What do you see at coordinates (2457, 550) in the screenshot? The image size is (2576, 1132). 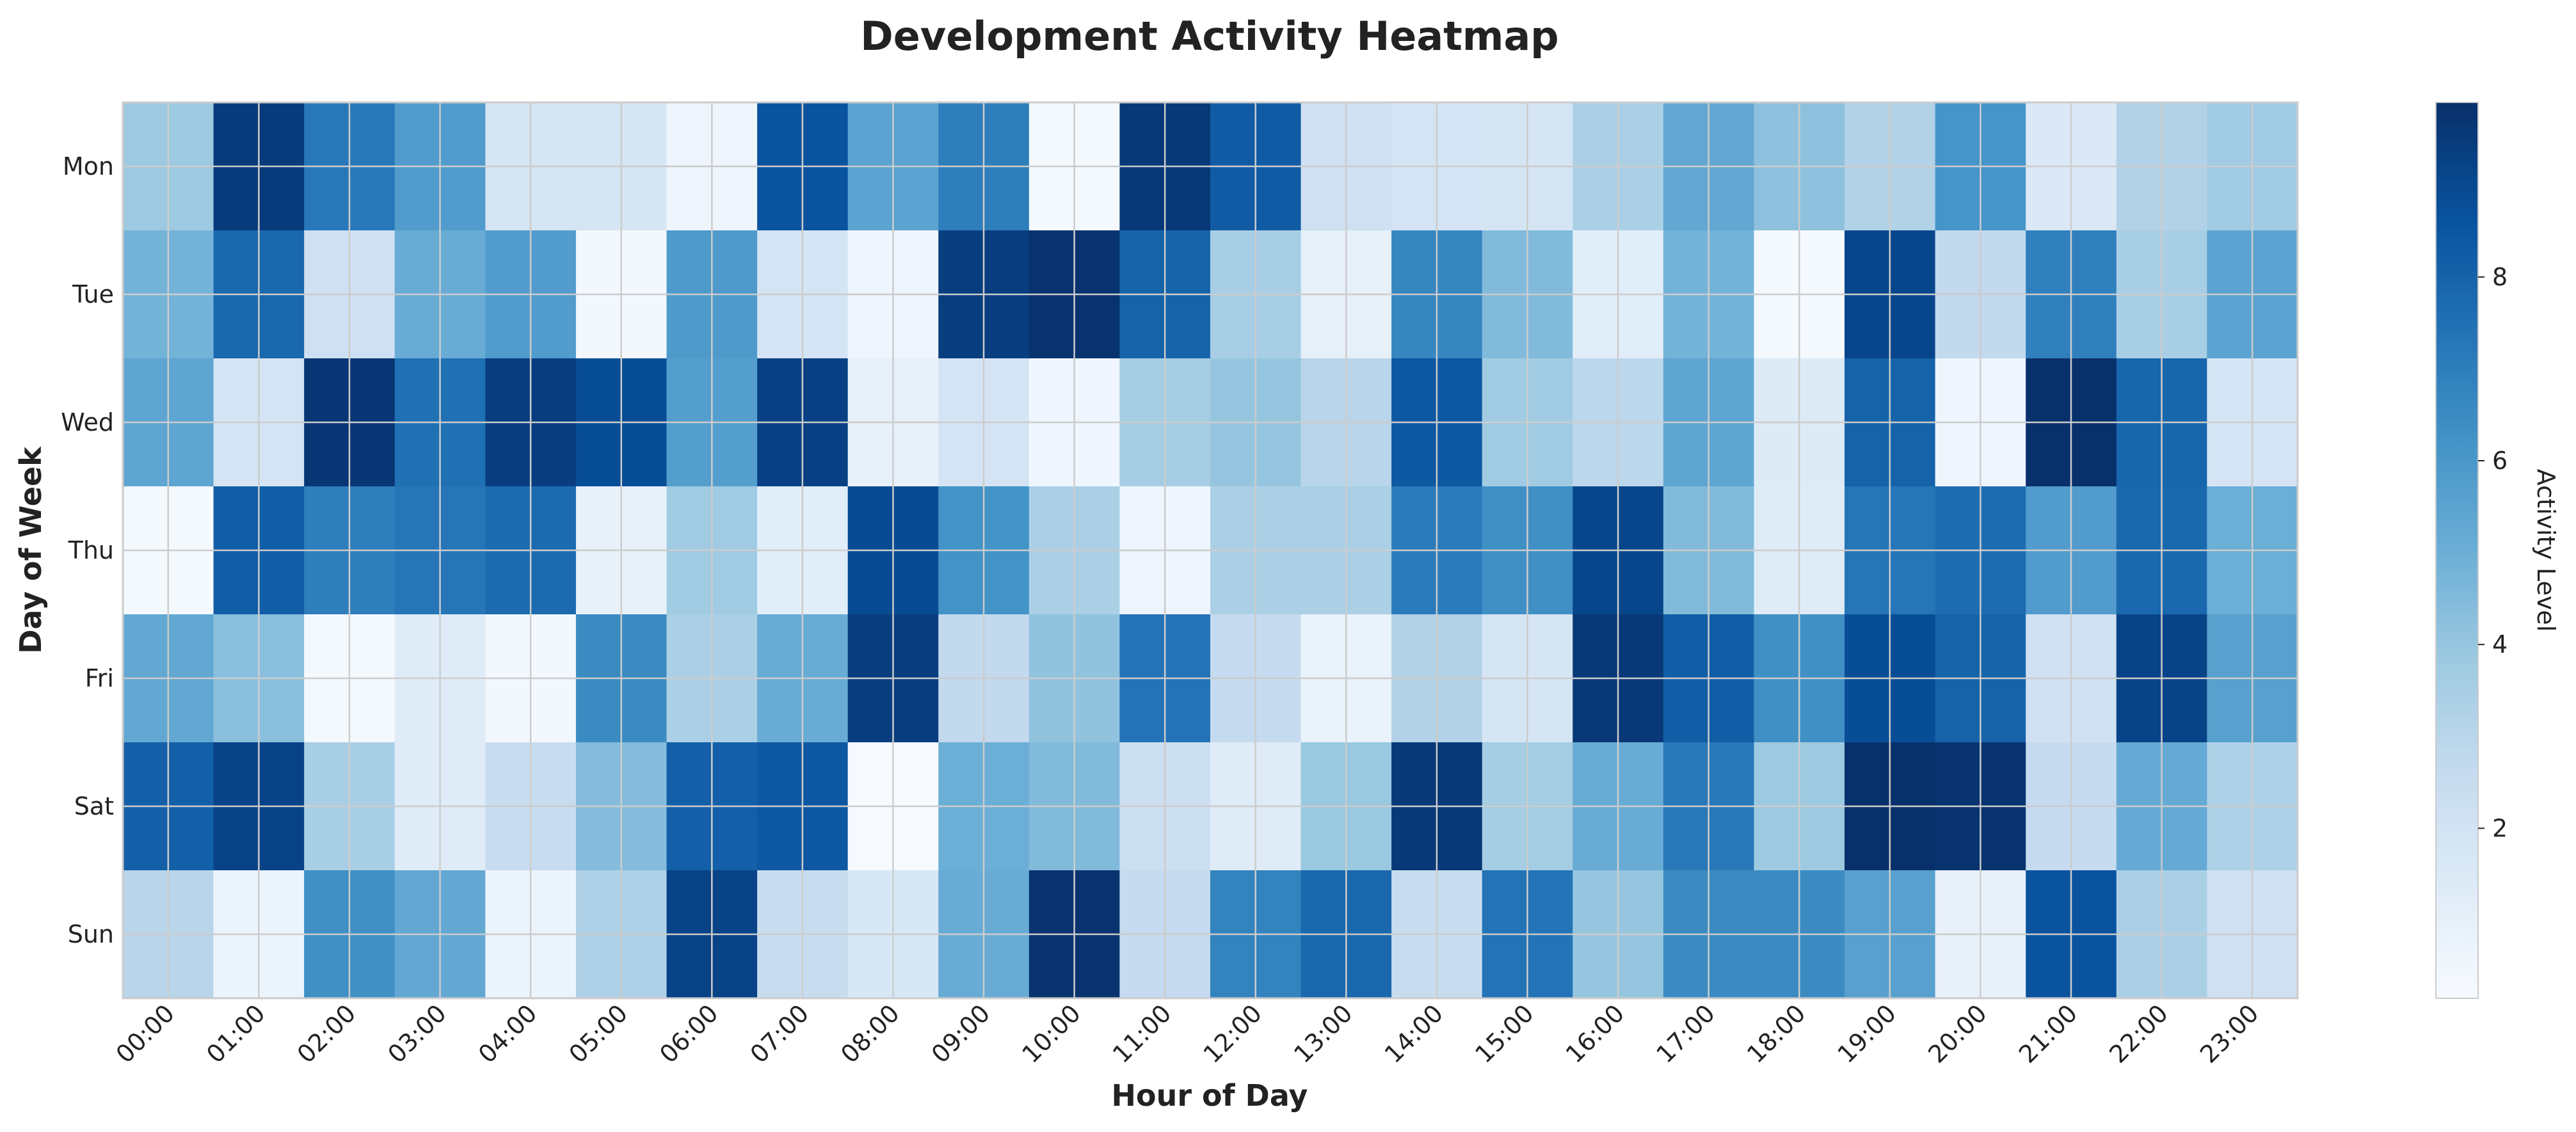 I see `colorbar` at bounding box center [2457, 550].